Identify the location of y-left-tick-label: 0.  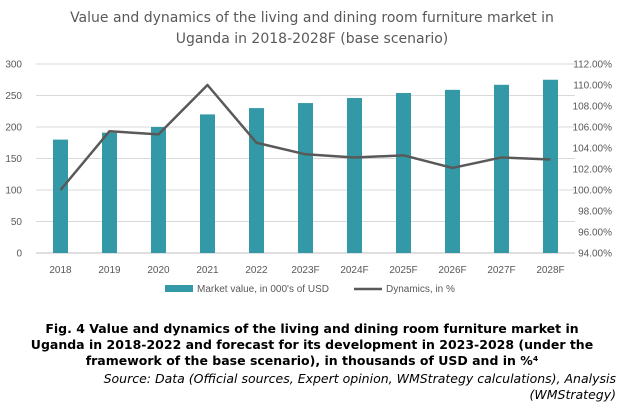
(19, 254).